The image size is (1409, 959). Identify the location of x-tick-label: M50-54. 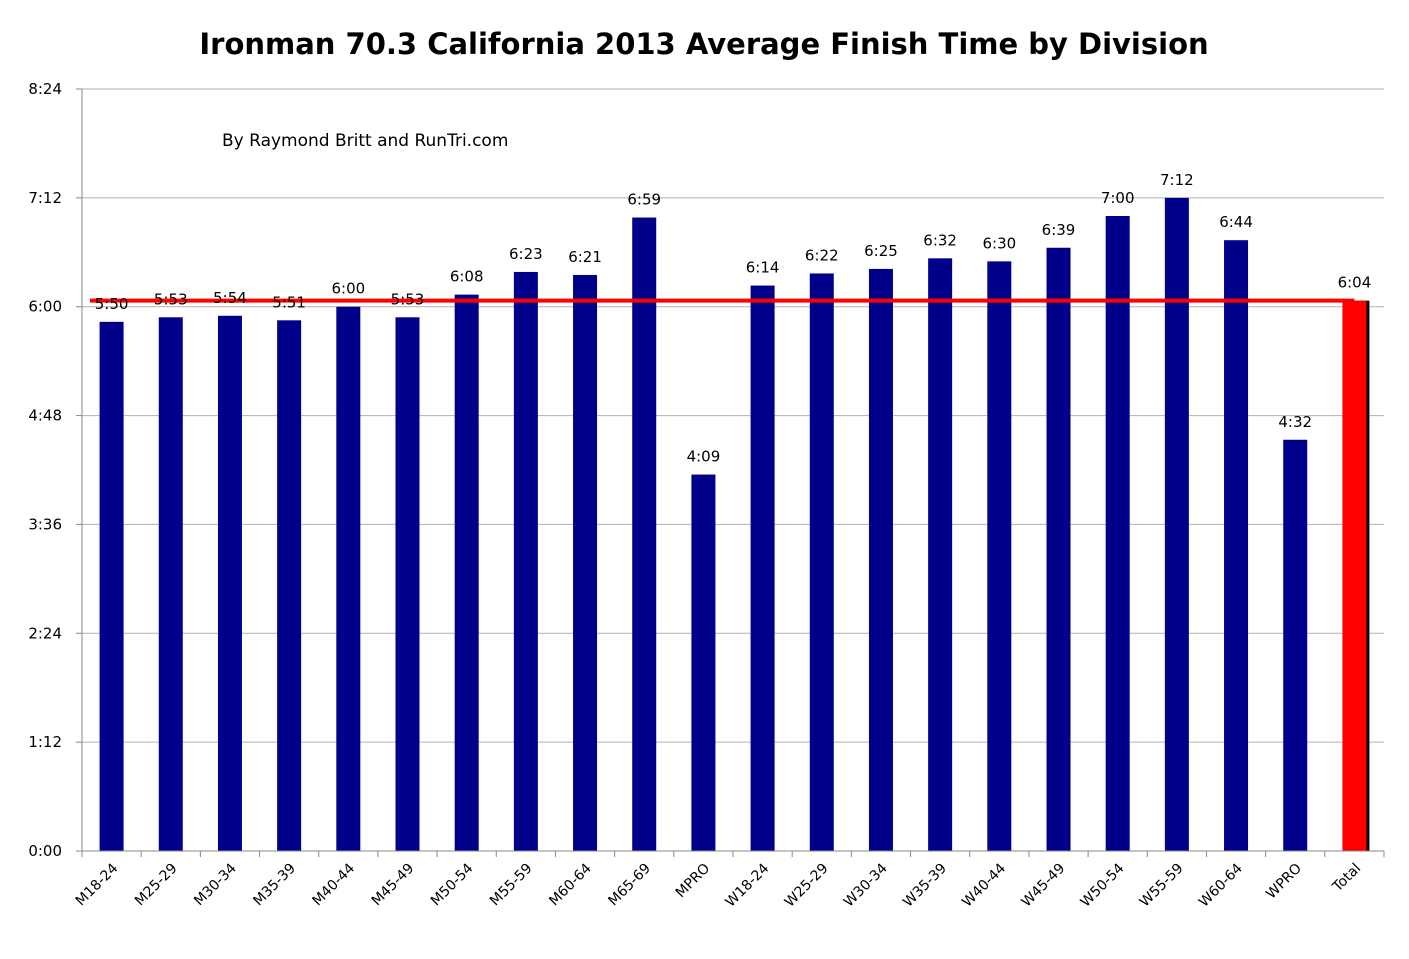
(452, 884).